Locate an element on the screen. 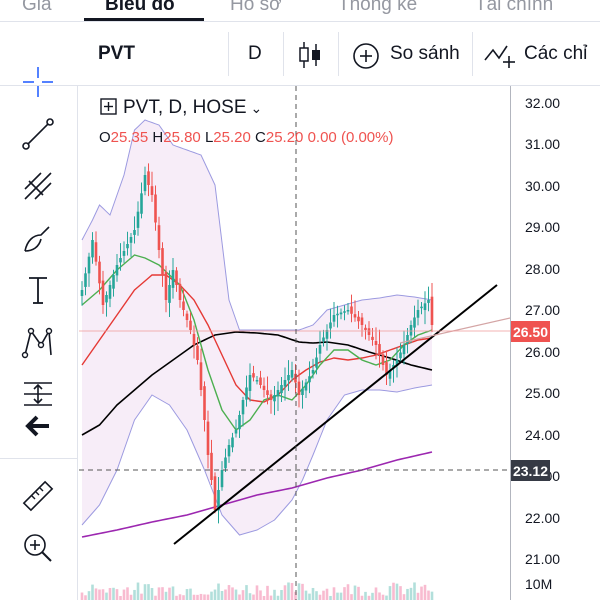 The width and height of the screenshot is (600, 600). price-tick: 24.00 is located at coordinates (543, 435).